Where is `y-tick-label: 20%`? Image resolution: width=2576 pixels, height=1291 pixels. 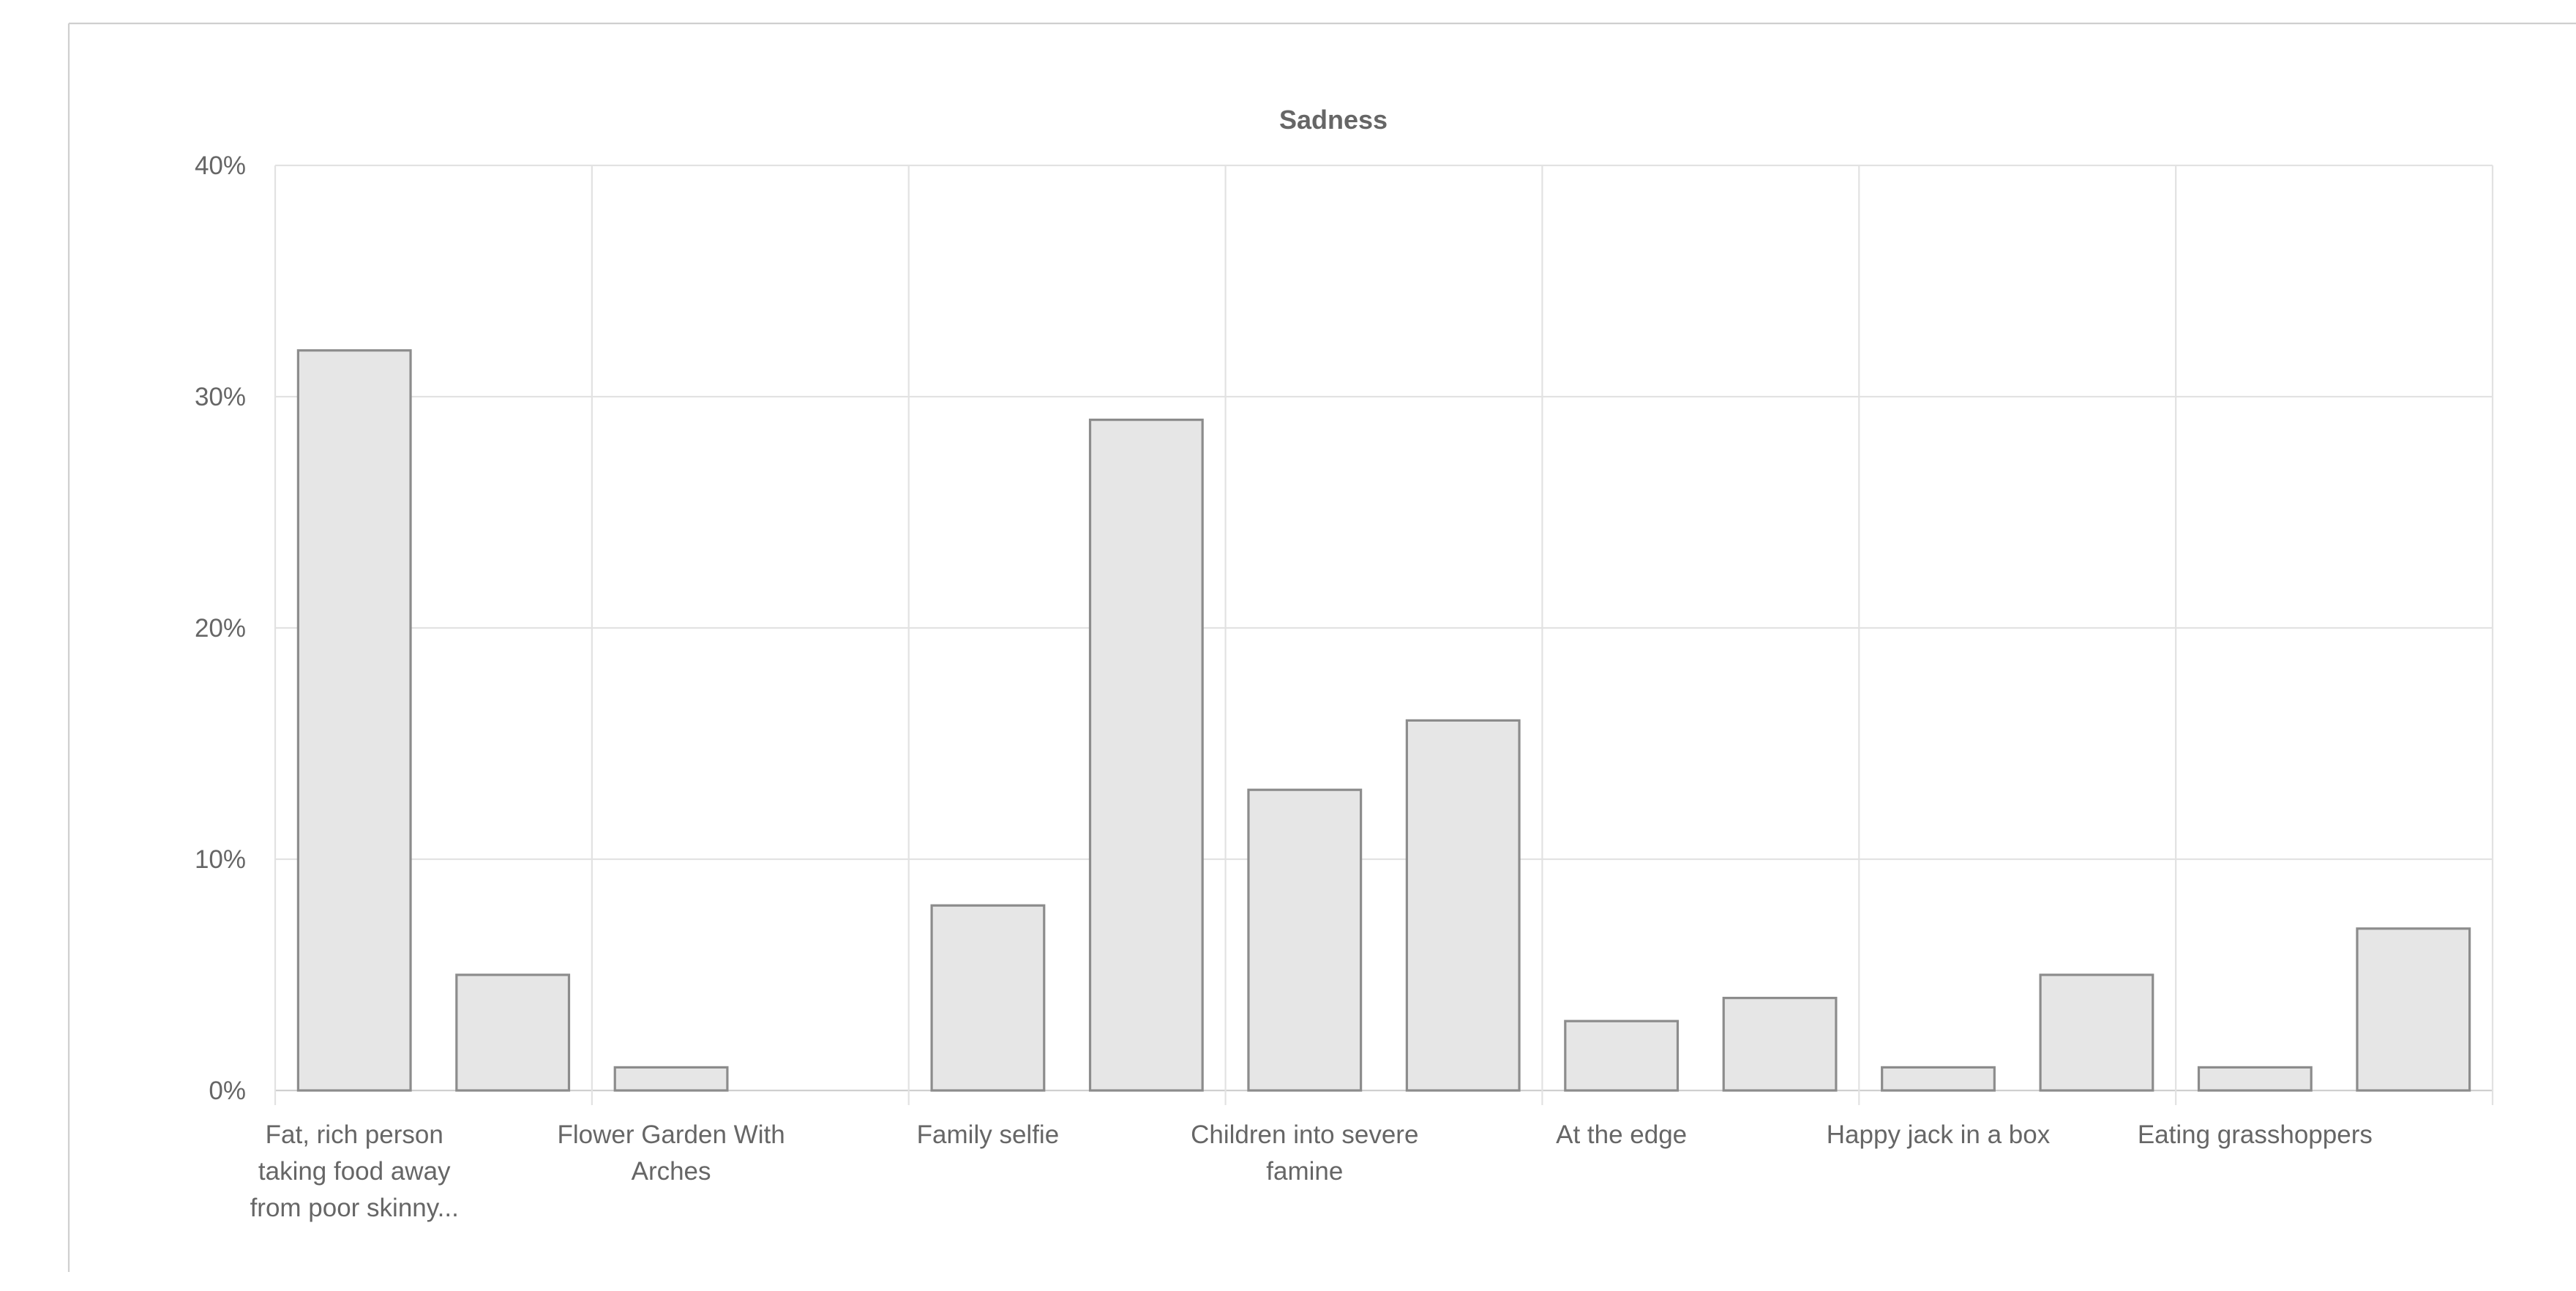
y-tick-label: 20% is located at coordinates (220, 628).